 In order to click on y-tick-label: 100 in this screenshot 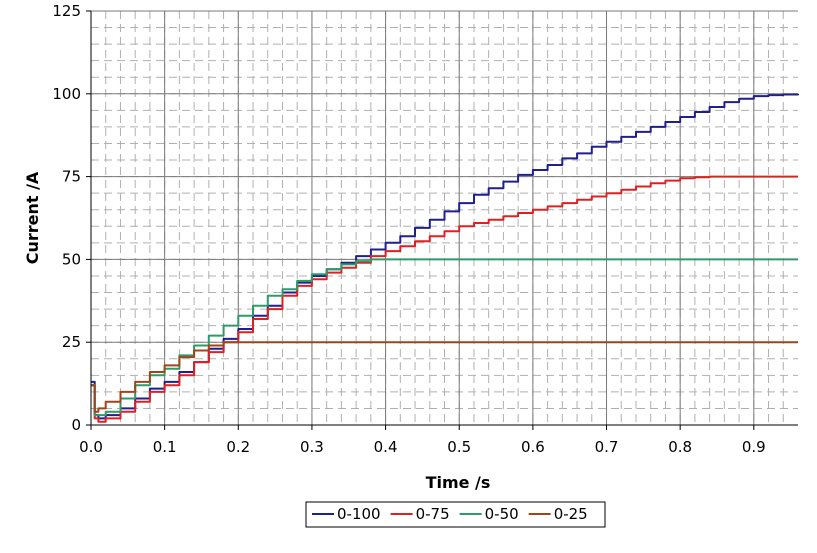, I will do `click(66, 94)`.